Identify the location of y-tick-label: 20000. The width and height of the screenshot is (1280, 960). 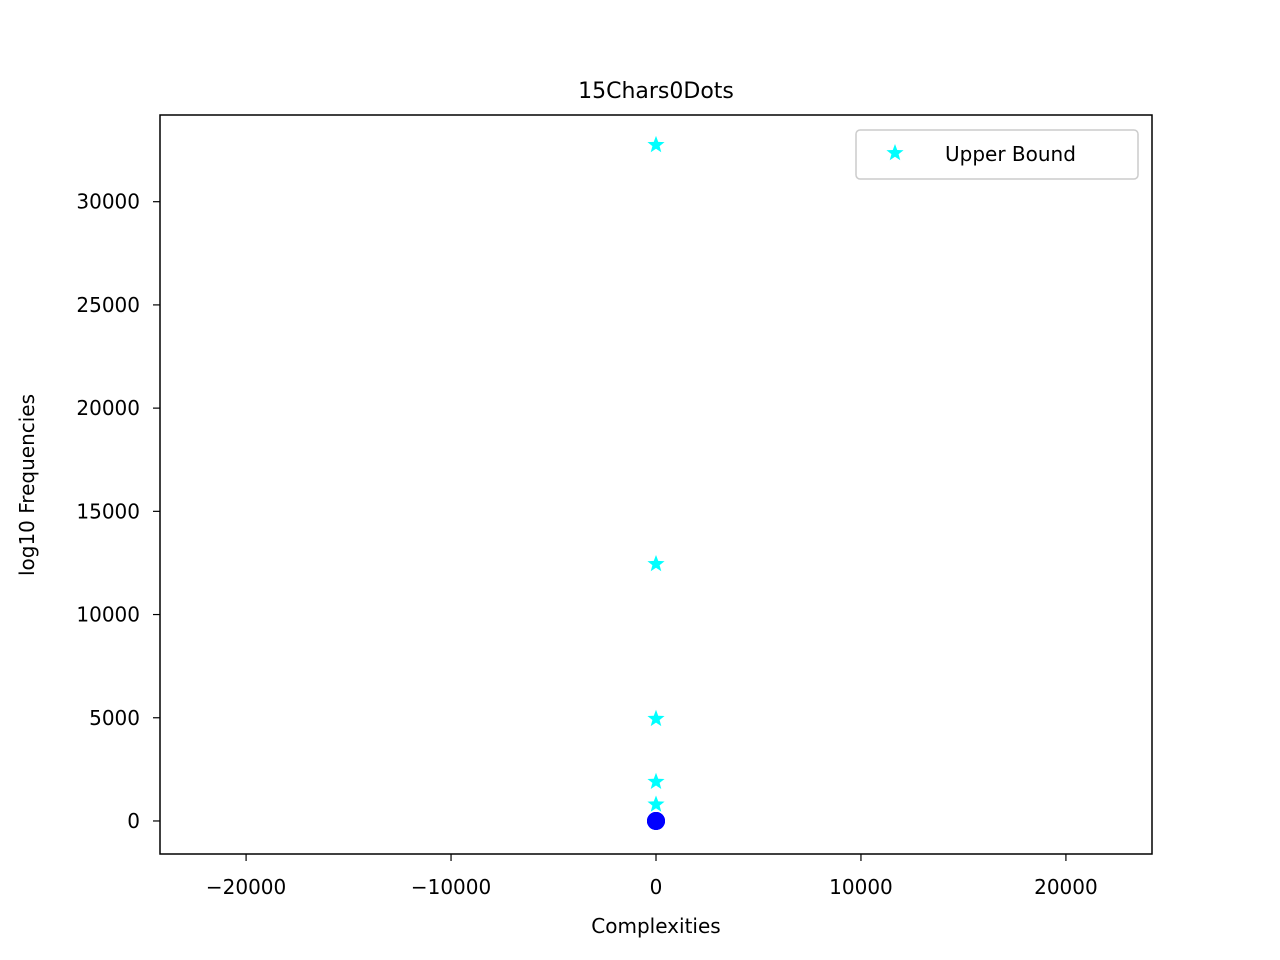
(108, 408).